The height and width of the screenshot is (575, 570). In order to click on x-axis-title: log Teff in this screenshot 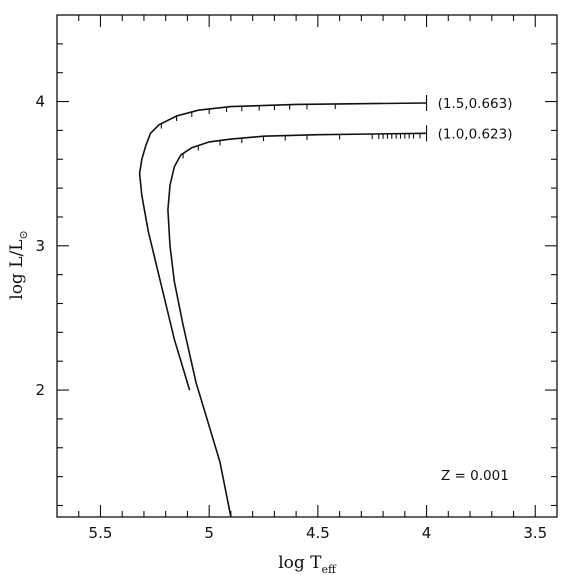, I will do `click(307, 564)`.